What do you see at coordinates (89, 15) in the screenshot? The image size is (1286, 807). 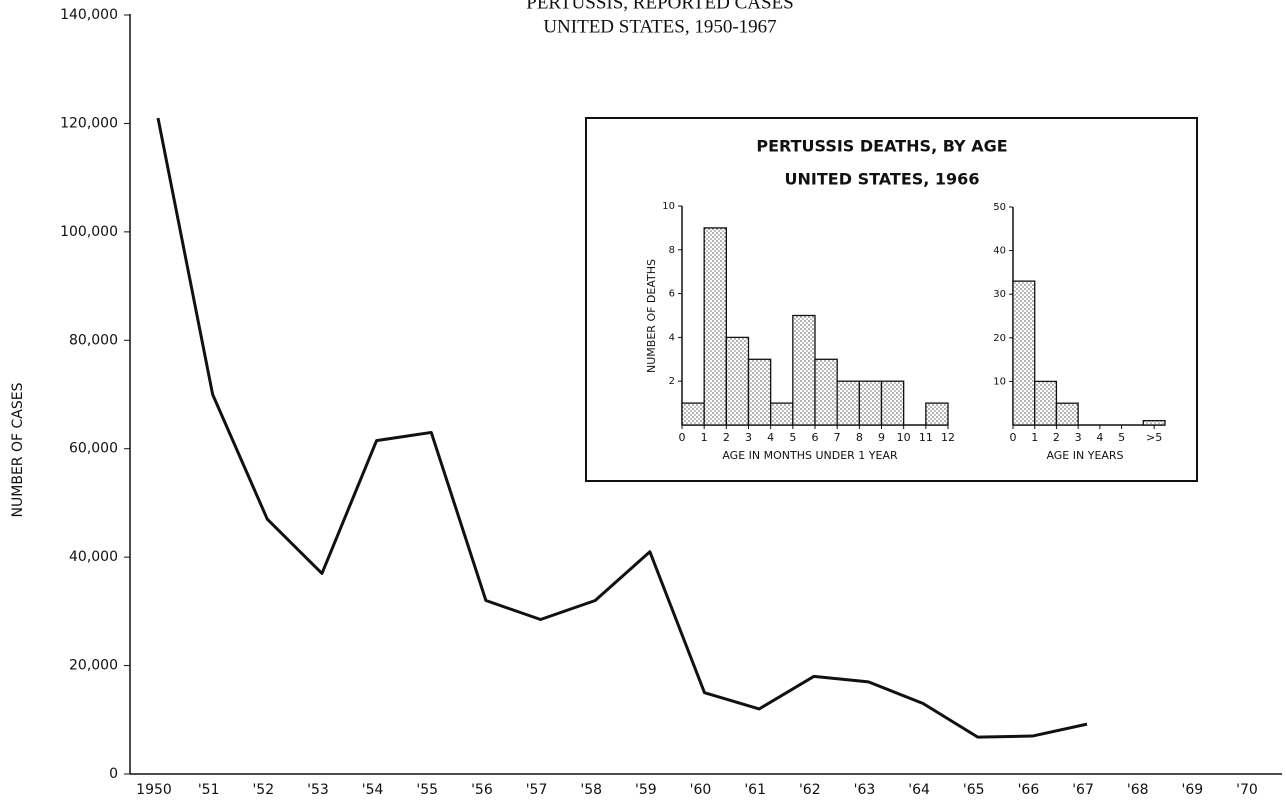 I see `y-tick-label: 140,000` at bounding box center [89, 15].